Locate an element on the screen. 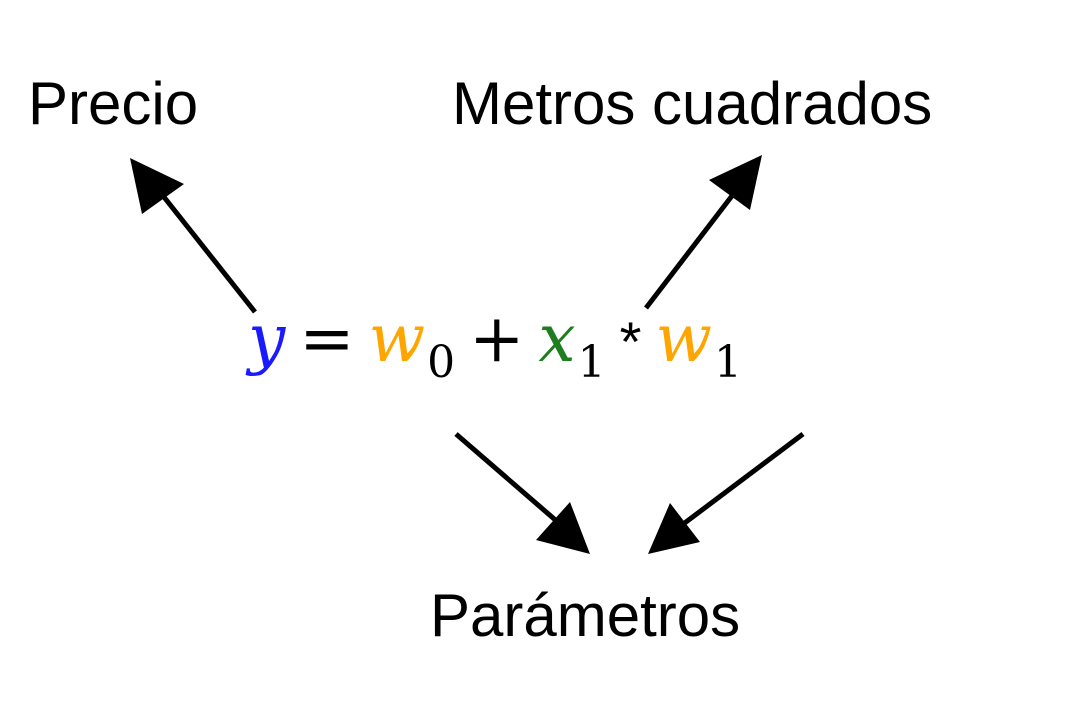 The height and width of the screenshot is (706, 1072). arrow-to-precio-head is located at coordinates (157, 186).